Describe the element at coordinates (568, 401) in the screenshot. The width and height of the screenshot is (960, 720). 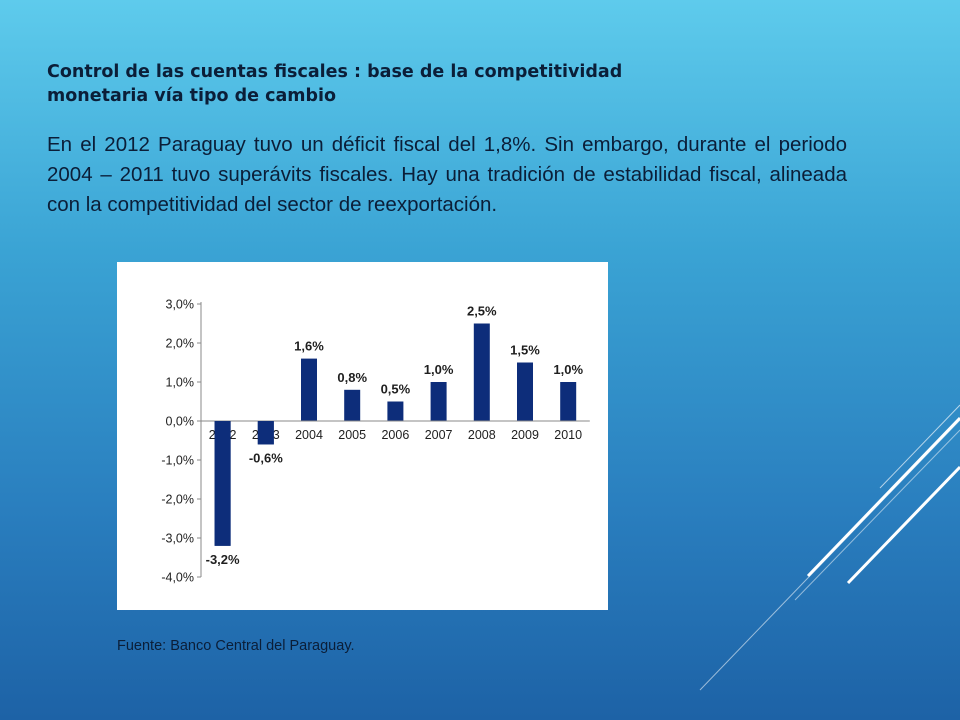
I see `bar-2010` at that location.